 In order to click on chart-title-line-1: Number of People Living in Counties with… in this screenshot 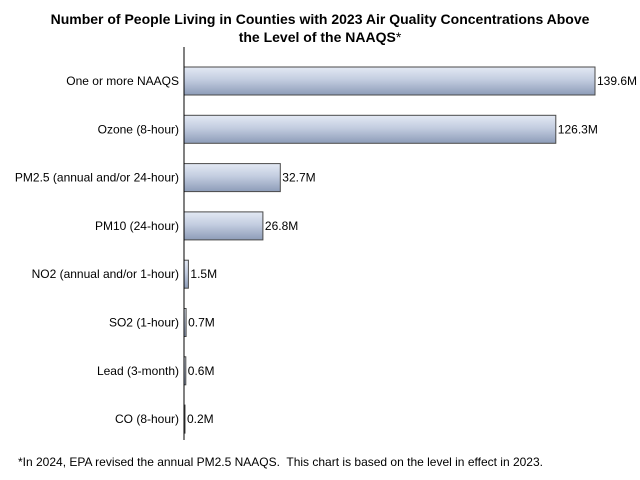, I will do `click(320, 19)`.